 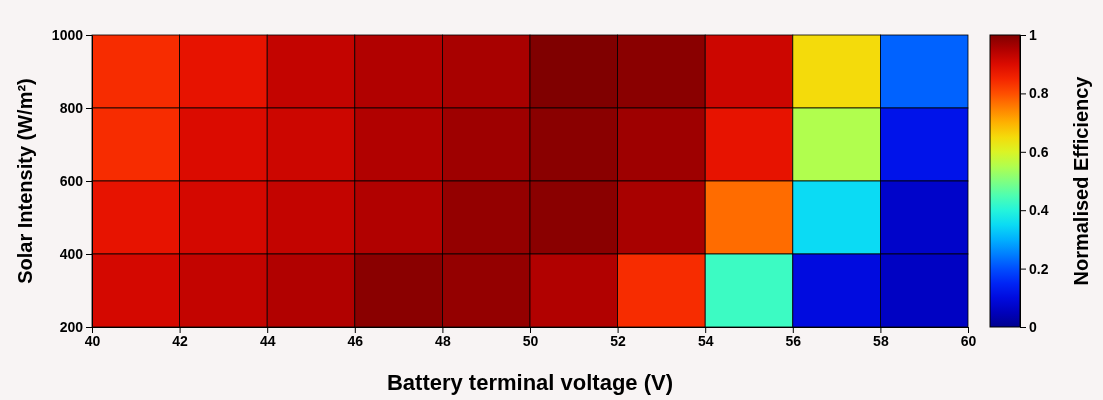 I want to click on x-axis-title: Battery terminal voltage (V), so click(x=530, y=382).